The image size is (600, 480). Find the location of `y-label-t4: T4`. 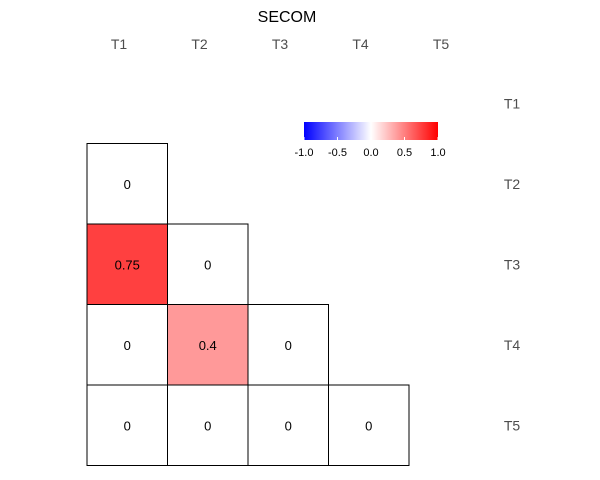

y-label-t4: T4 is located at coordinates (512, 345).